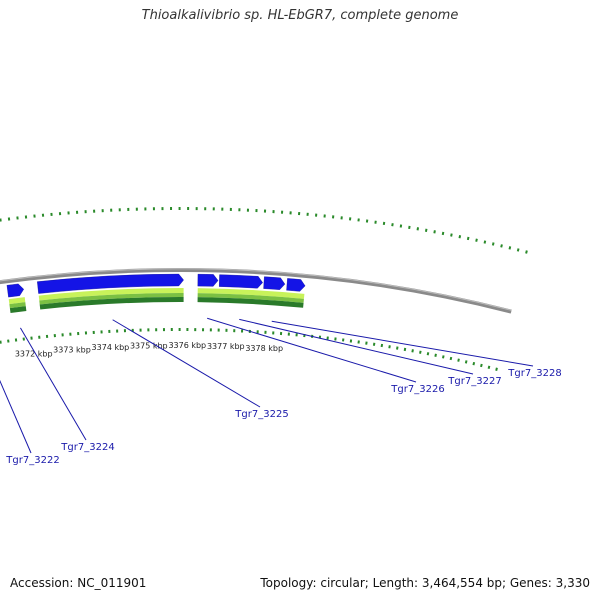  Describe the element at coordinates (32, 460) in the screenshot. I see `gene-label: Tgr7_3222` at that location.